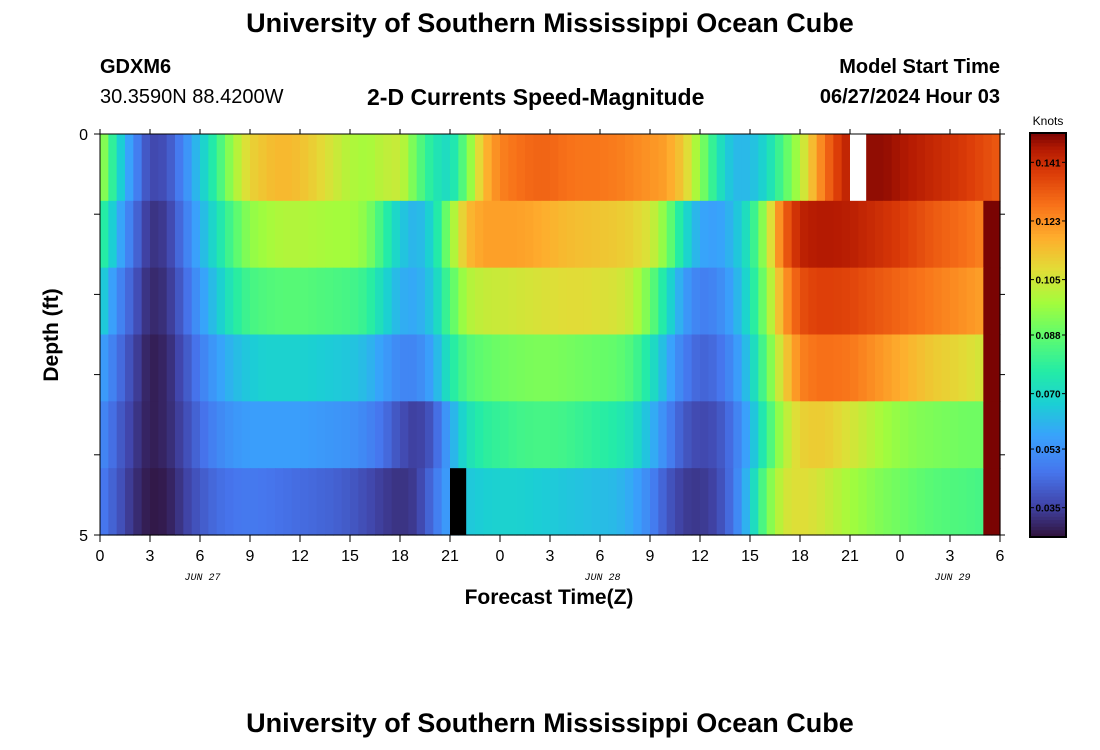  I want to click on colorbar-tick-label: 0.035, so click(1047, 509).